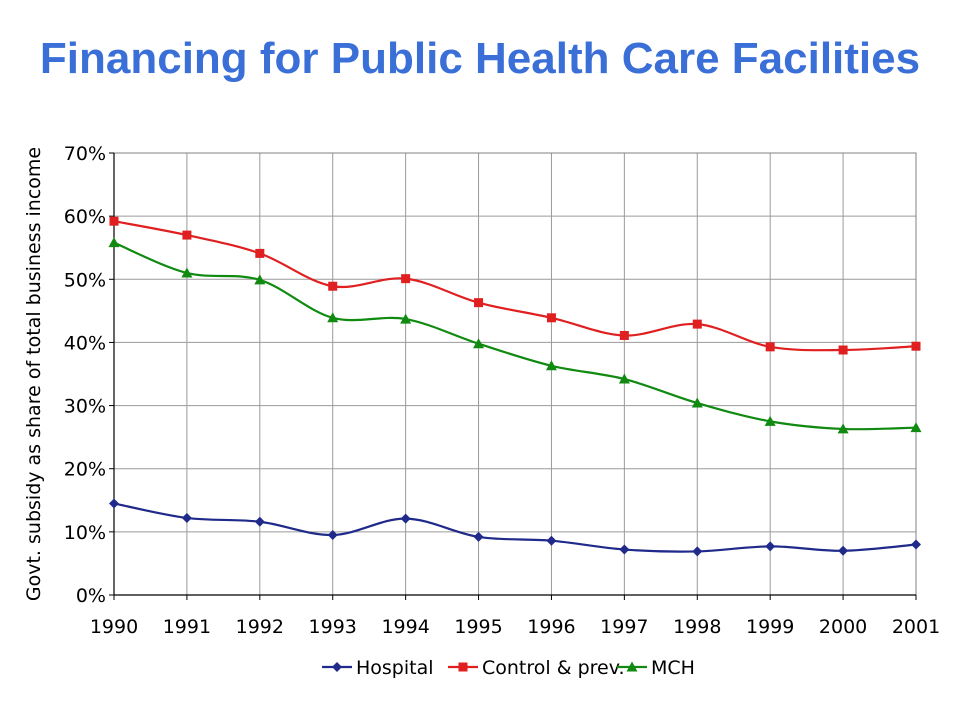 This screenshot has height=720, width=960. Describe the element at coordinates (916, 627) in the screenshot. I see `x-tick-label: 2001` at that location.